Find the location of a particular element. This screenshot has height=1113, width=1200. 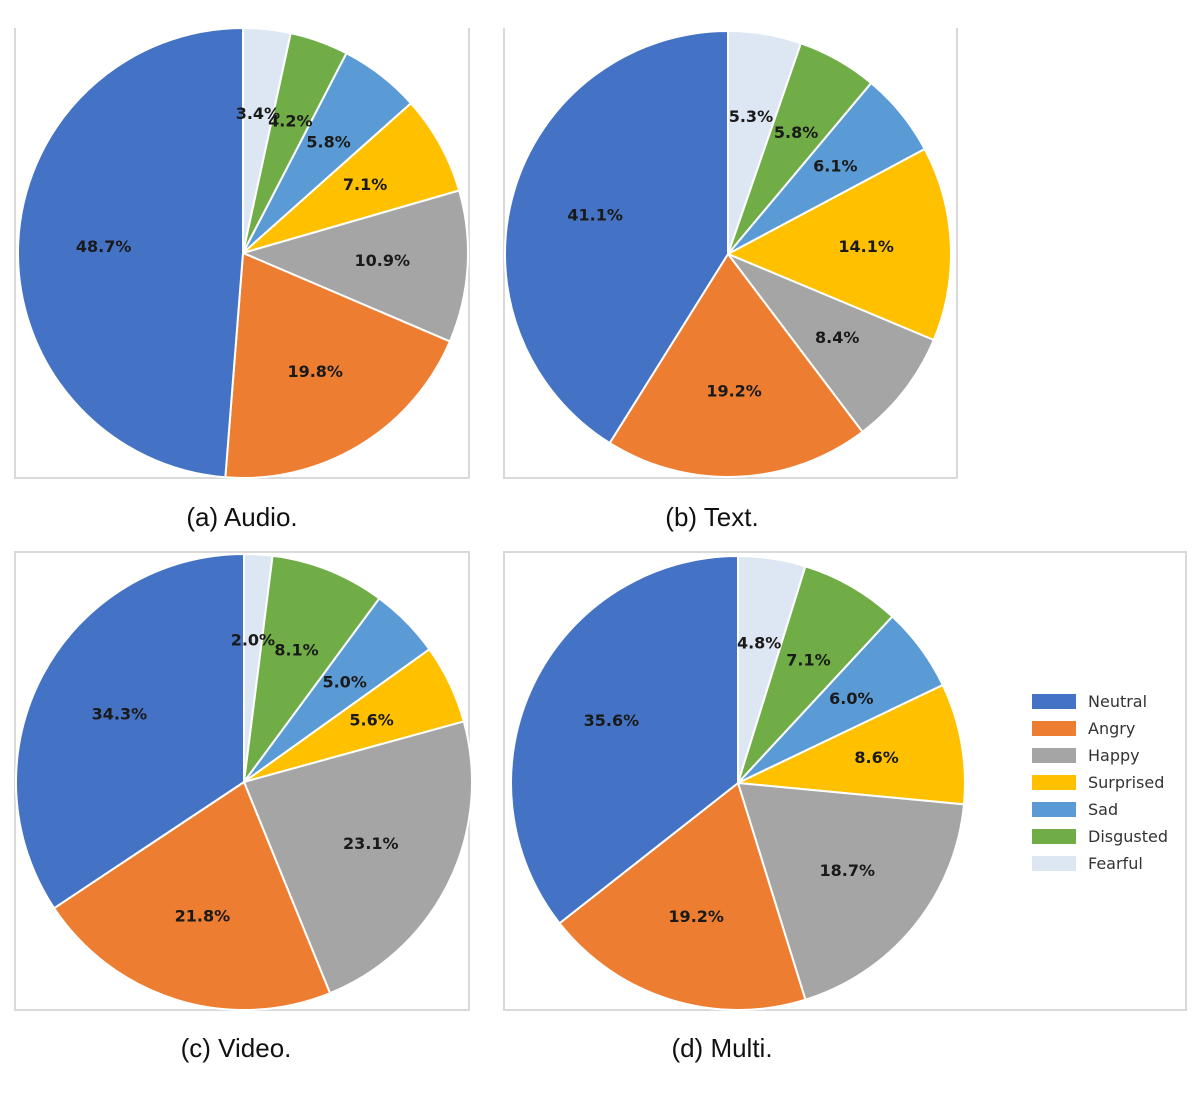

legend-item-neutral: Neutral is located at coordinates (1112, 701).